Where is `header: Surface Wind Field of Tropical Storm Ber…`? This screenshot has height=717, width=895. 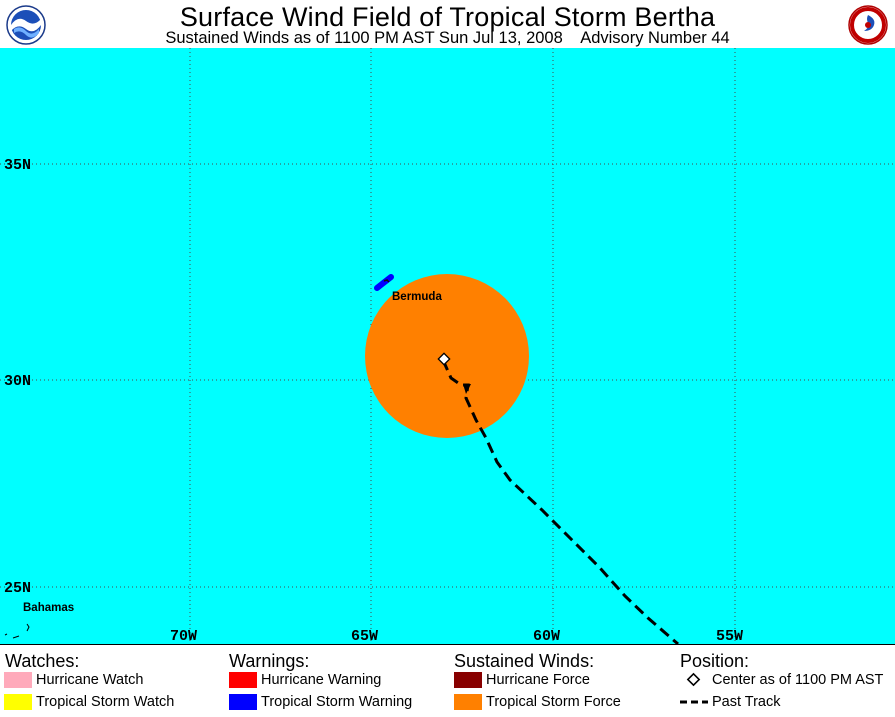
header: Surface Wind Field of Tropical Storm Ber… is located at coordinates (447, 24).